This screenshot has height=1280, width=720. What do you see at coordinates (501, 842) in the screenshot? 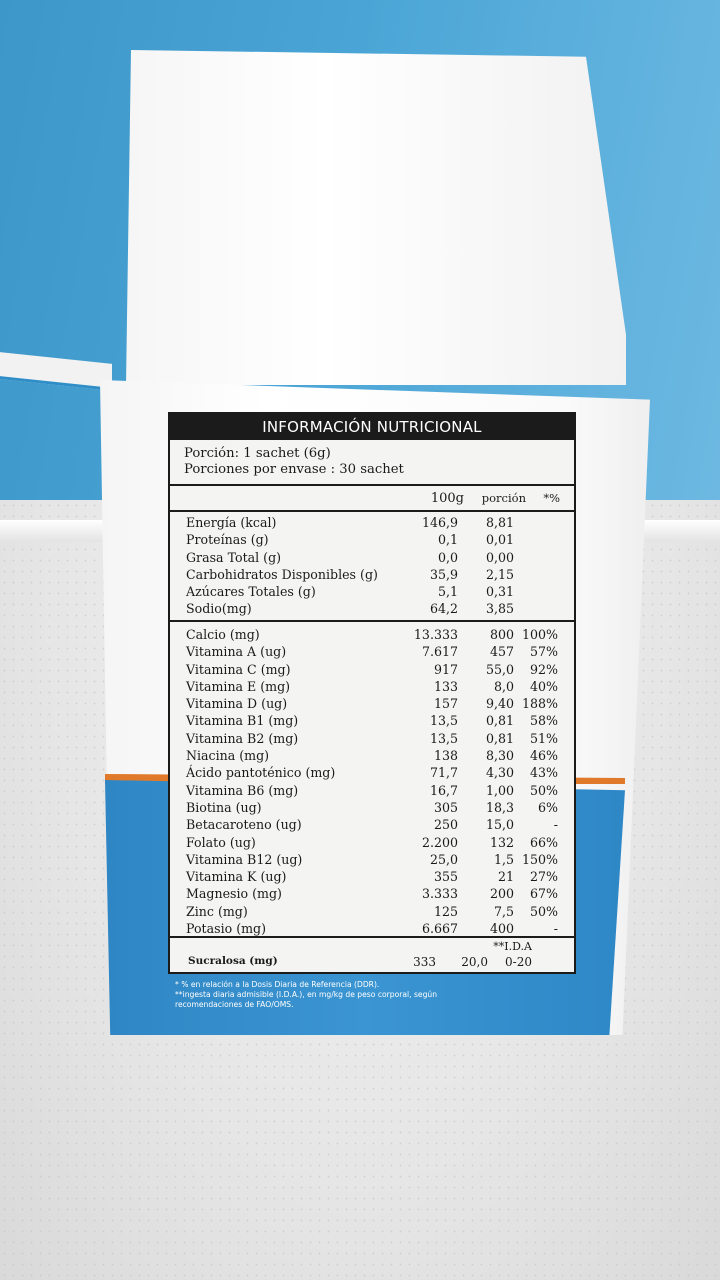
I see `nutrient-per-serving: 132` at bounding box center [501, 842].